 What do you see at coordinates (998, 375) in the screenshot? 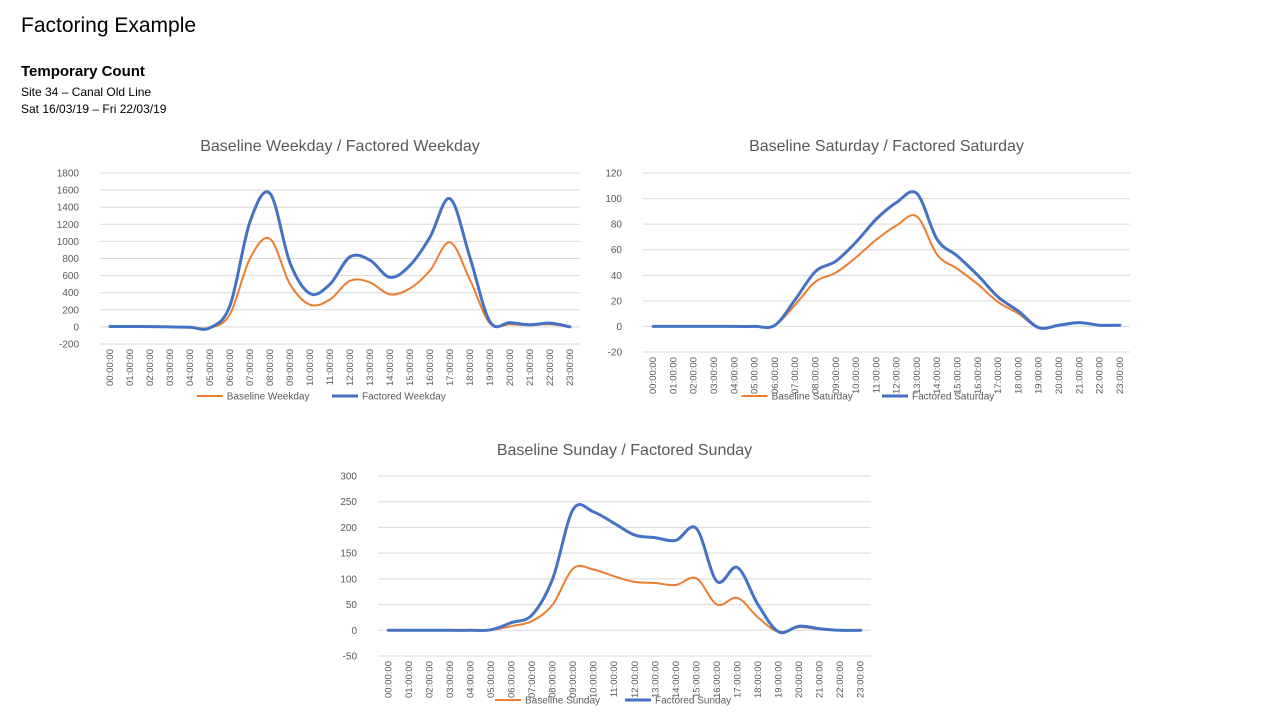
I see `chart-saturday-x-tick: 17:00:00` at bounding box center [998, 375].